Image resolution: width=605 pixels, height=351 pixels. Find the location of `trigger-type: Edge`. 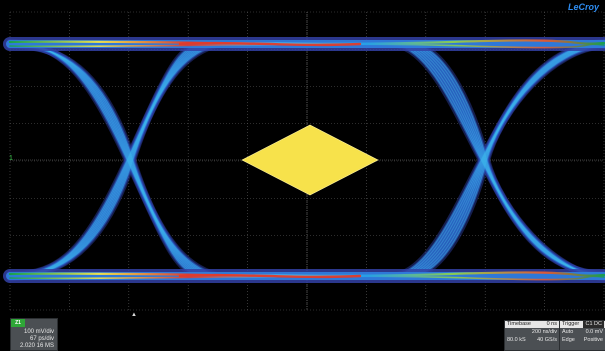

trigger-type: Edge is located at coordinates (568, 340).